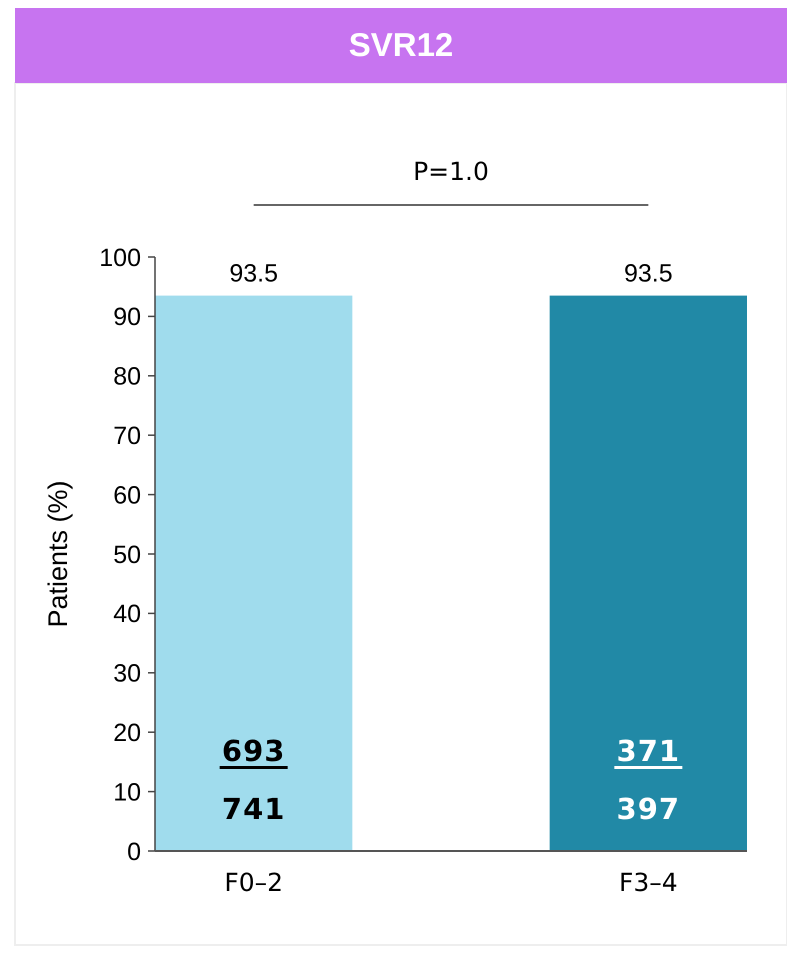 The image size is (787, 955). What do you see at coordinates (127, 554) in the screenshot?
I see `y-tick-label: 50` at bounding box center [127, 554].